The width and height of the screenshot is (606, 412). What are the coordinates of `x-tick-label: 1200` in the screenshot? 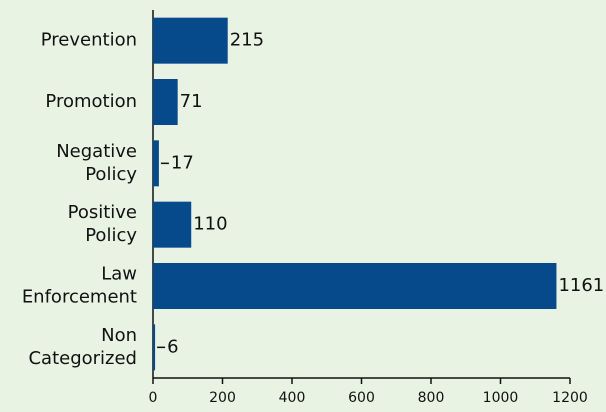 It's located at (570, 398).